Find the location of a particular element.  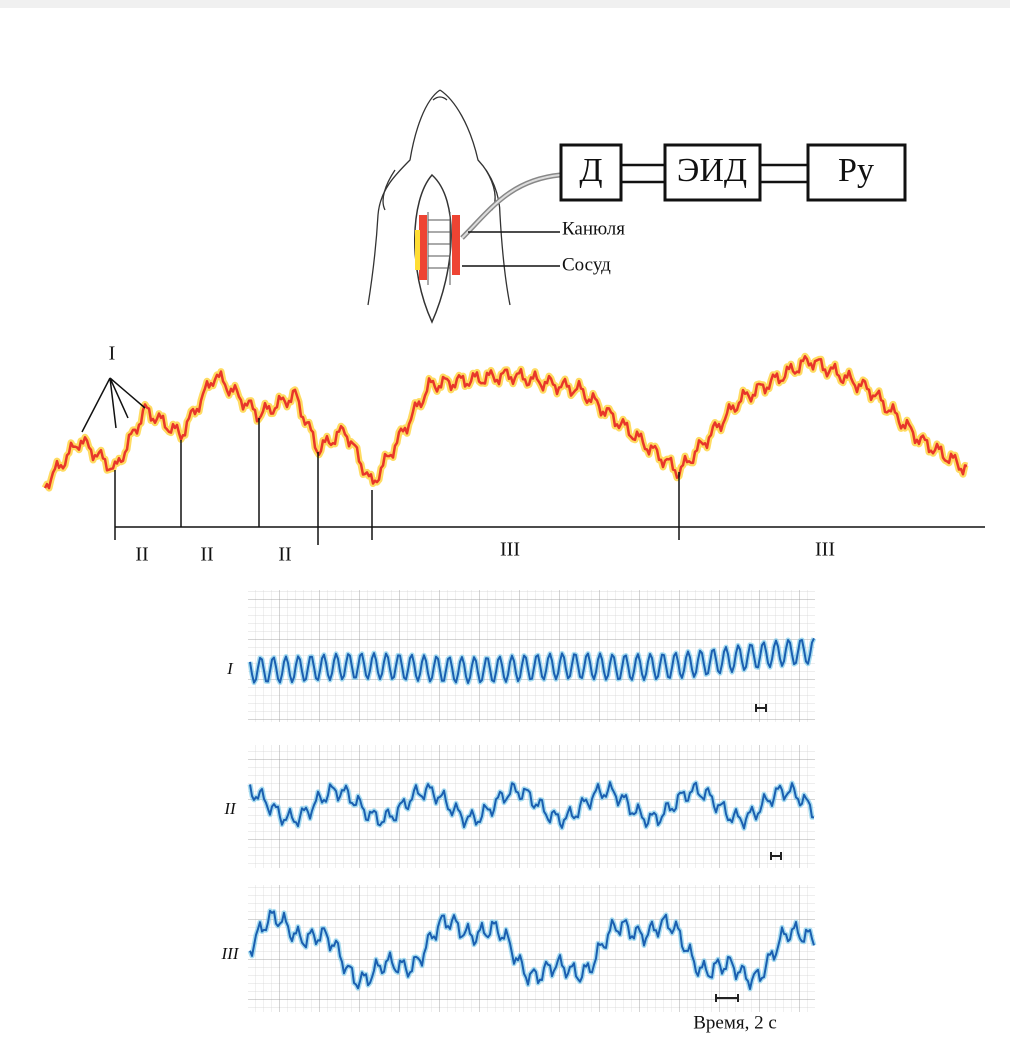

time-marks is located at coordinates (748, 853).